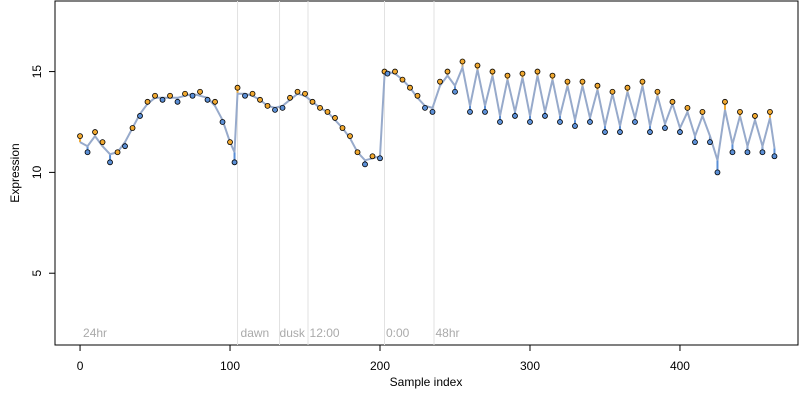 The height and width of the screenshot is (400, 800). Describe the element at coordinates (447, 333) in the screenshot. I see `annotation: 48hr` at that location.